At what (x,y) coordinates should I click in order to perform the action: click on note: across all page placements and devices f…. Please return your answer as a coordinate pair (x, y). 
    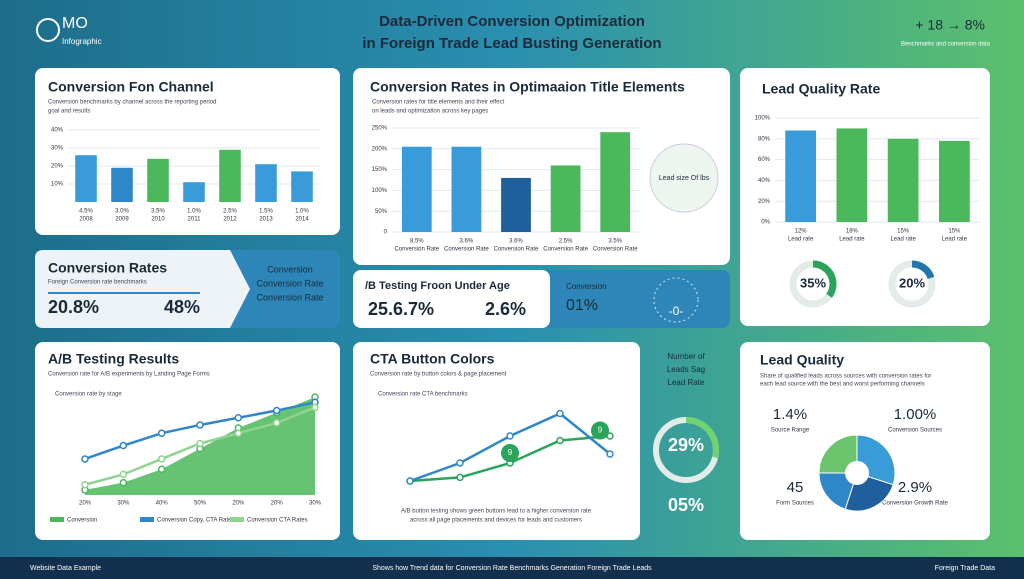
    Looking at the image, I should click on (496, 521).